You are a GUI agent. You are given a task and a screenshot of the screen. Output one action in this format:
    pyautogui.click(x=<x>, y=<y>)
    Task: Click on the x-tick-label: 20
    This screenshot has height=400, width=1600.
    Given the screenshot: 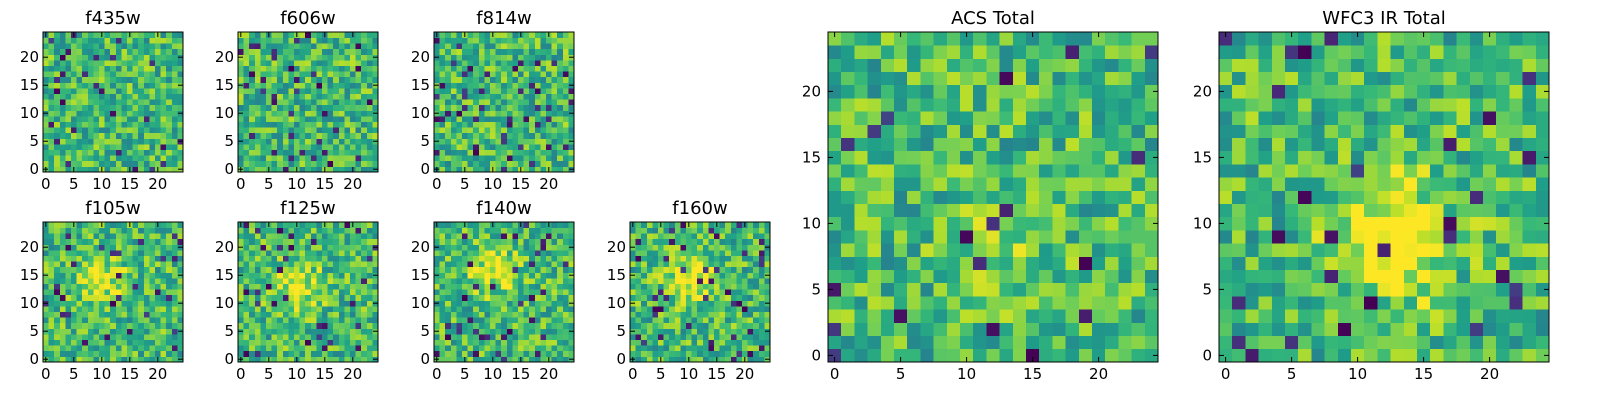 What is the action you would take?
    pyautogui.click(x=352, y=374)
    